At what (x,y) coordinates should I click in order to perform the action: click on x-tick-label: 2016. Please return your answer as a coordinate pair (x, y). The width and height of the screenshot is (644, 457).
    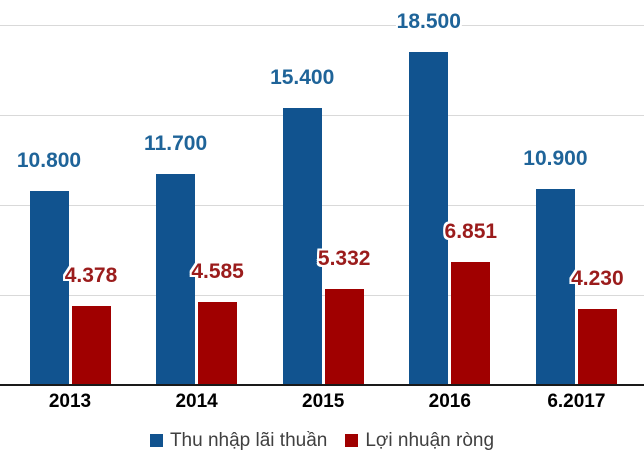
    Looking at the image, I should click on (449, 401).